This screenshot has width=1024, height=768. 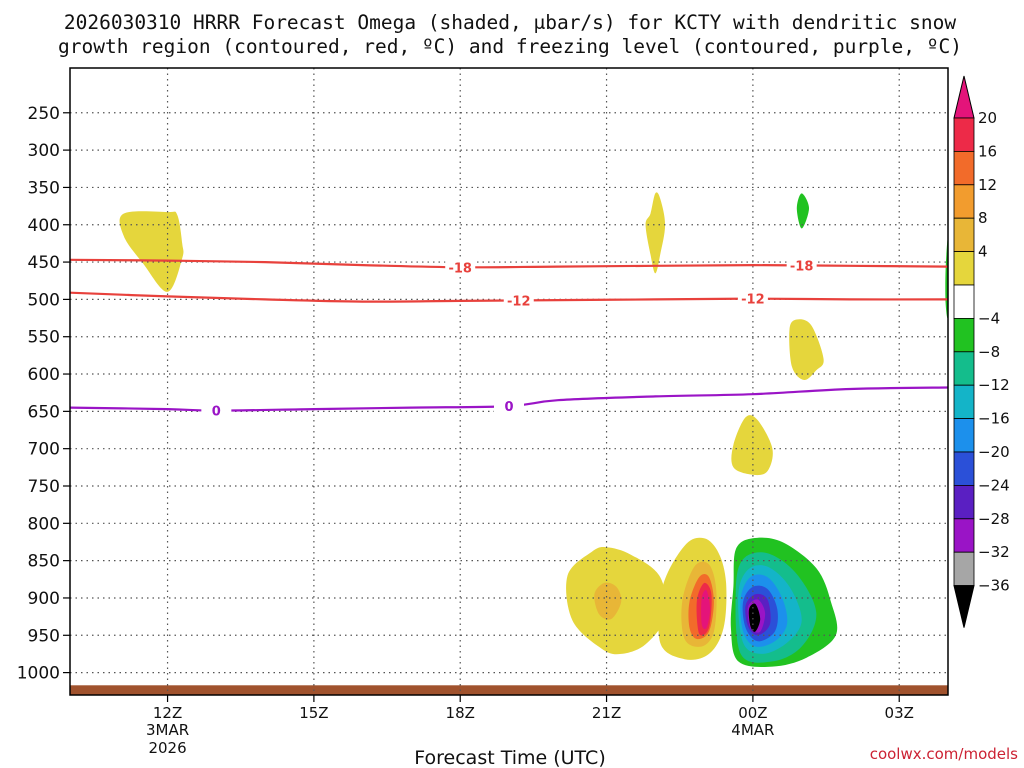 I want to click on colorbar-label: 20, so click(x=987, y=118).